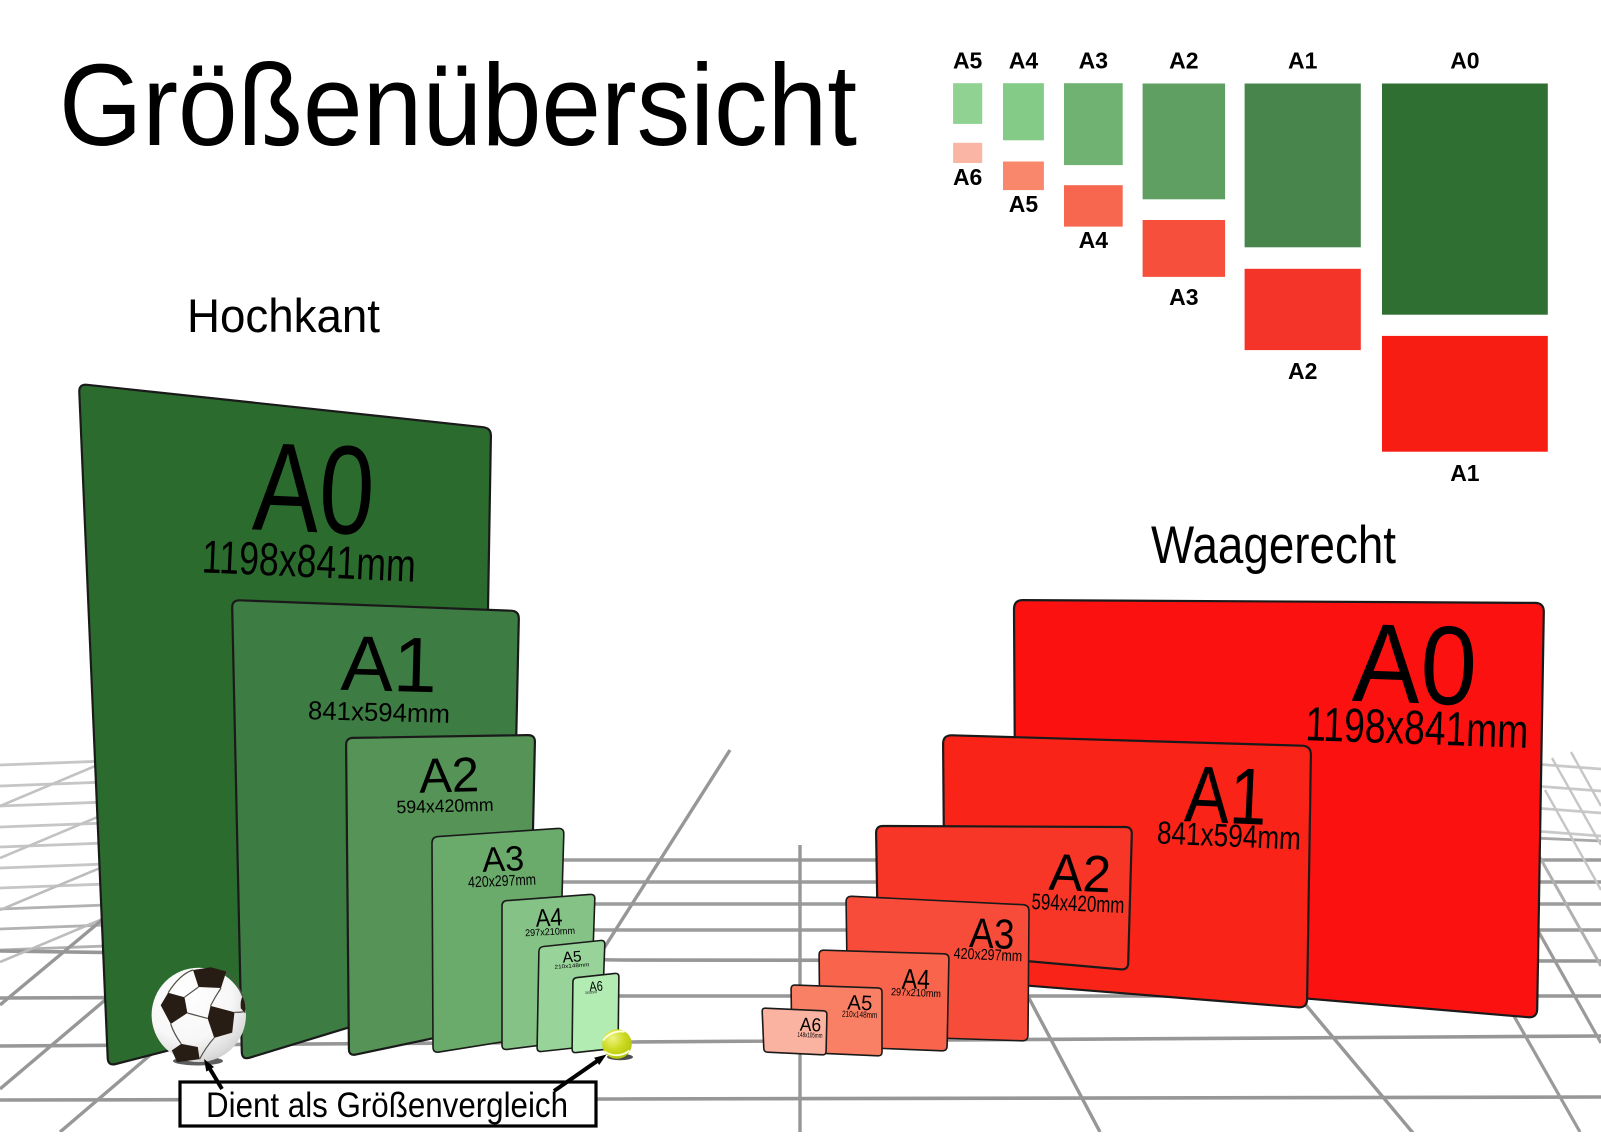 Image resolution: width=1601 pixels, height=1137 pixels. I want to click on svg-text: Waagerecht, so click(1273, 545).